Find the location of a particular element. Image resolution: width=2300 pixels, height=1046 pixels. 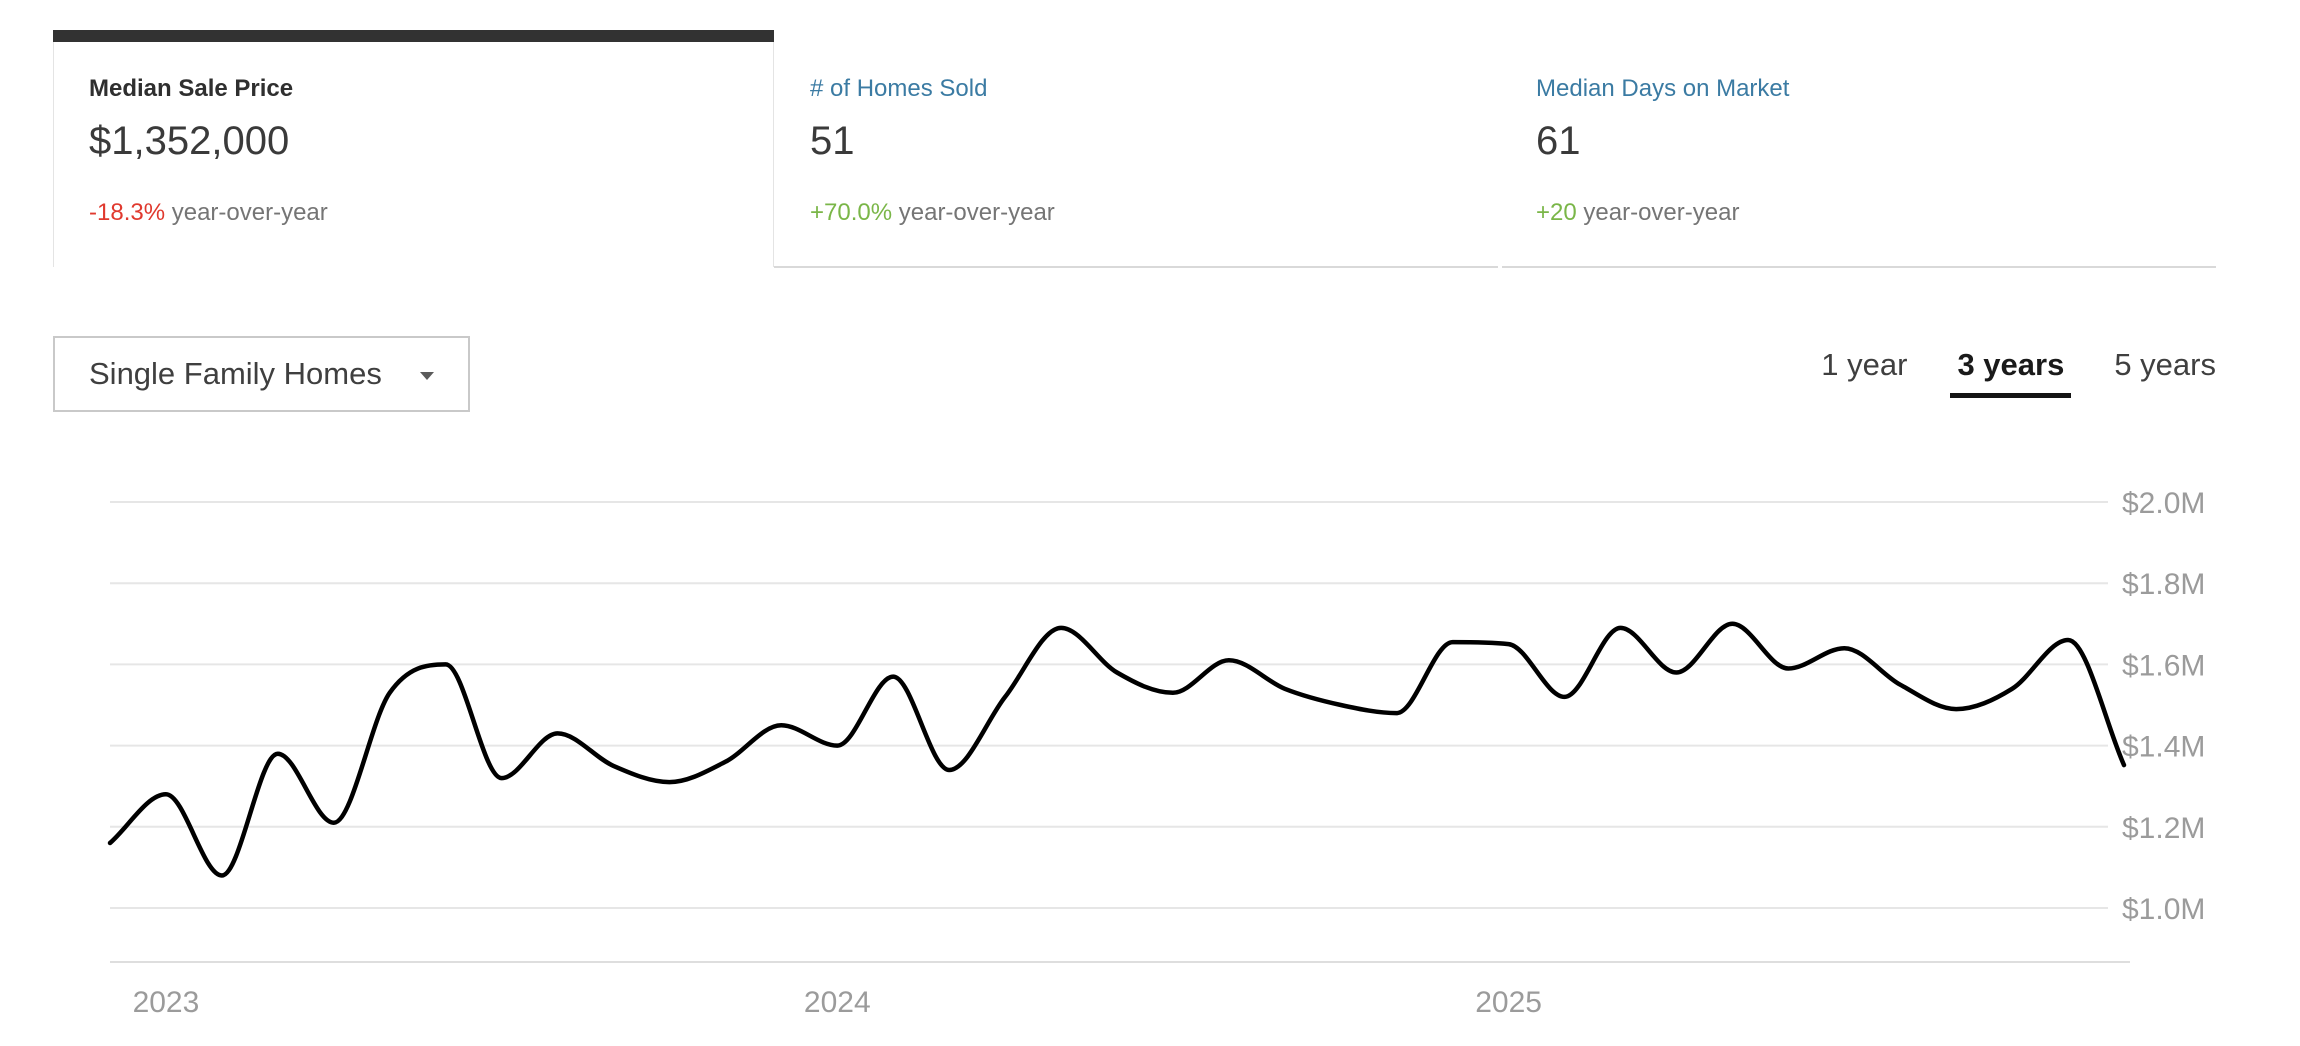

x-axis-label: 2024 is located at coordinates (837, 1002).